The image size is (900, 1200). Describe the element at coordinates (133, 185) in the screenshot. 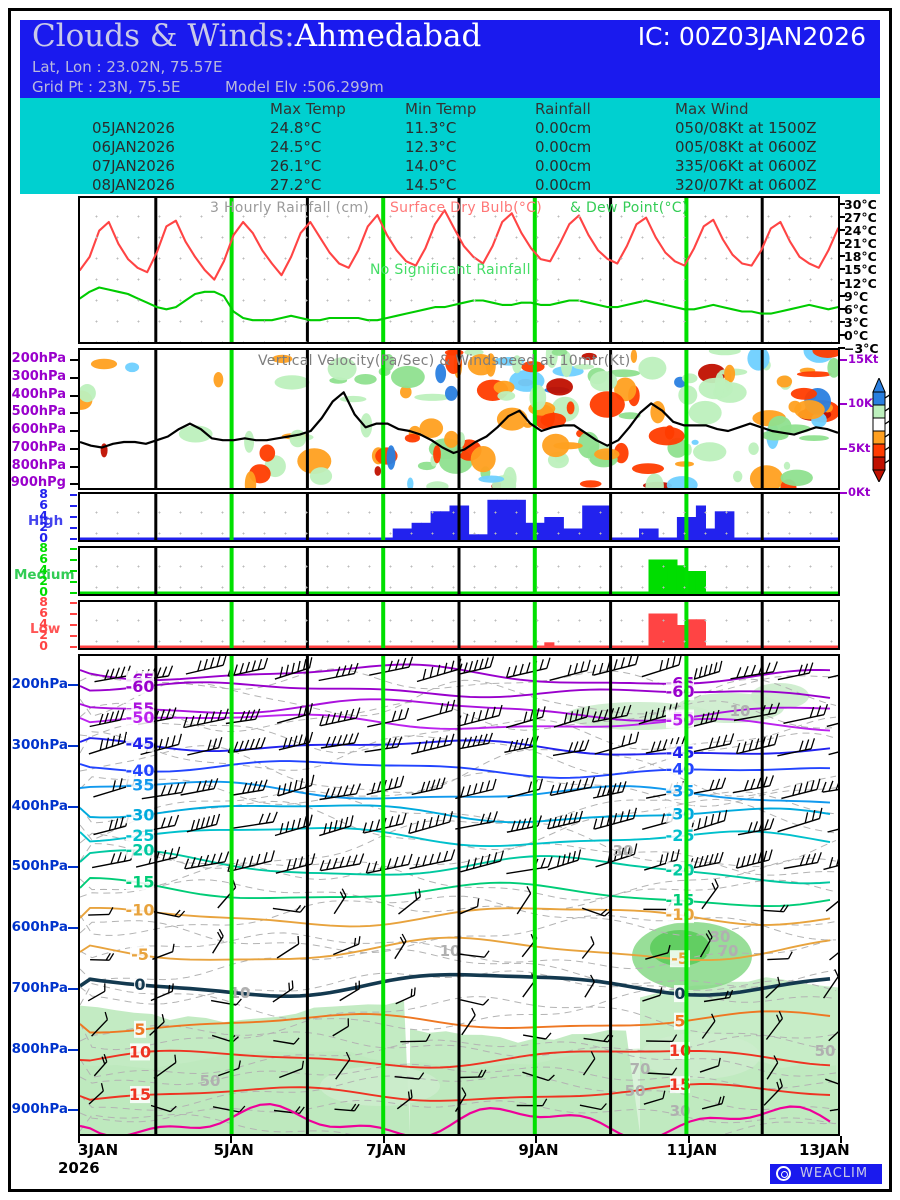

I see `cell-date: 08JAN2026` at that location.